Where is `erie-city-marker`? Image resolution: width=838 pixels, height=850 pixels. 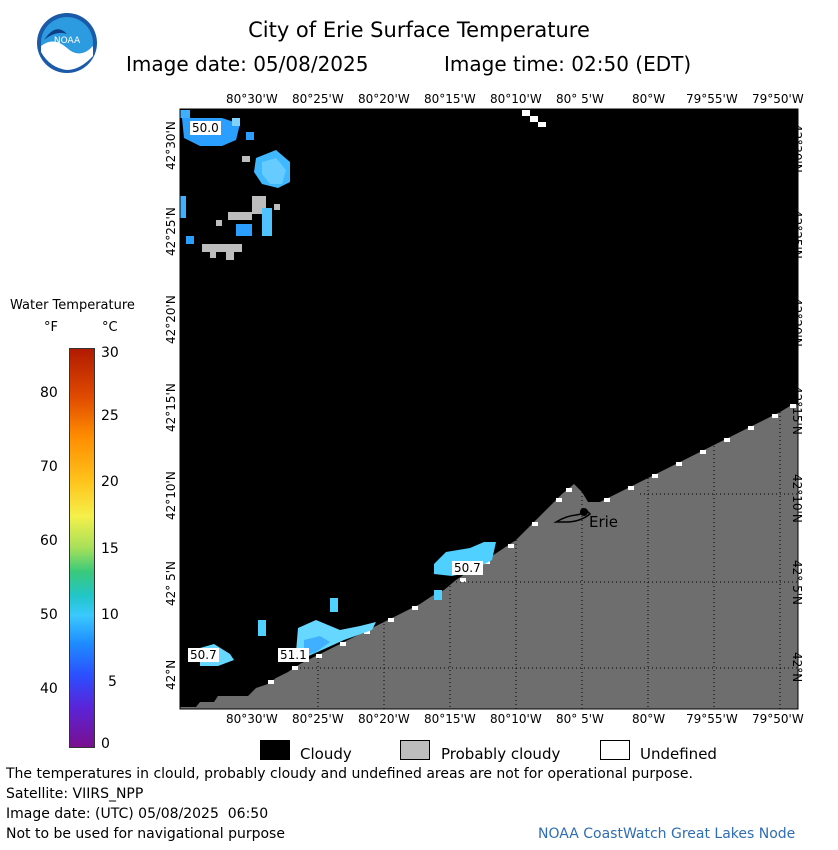
erie-city-marker is located at coordinates (584, 512).